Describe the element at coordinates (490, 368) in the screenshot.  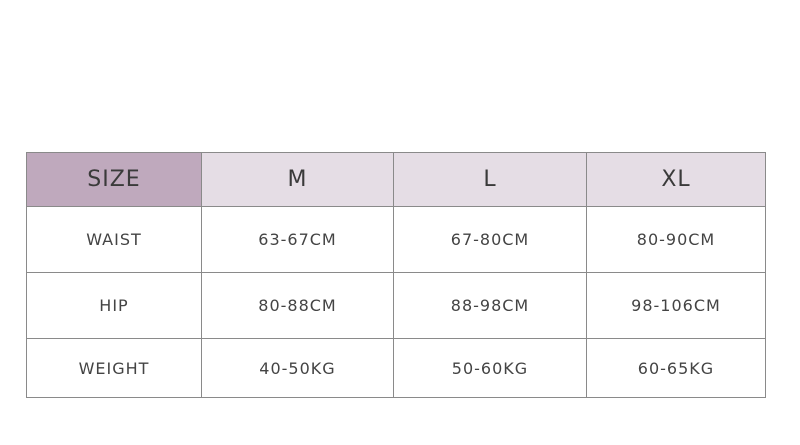
I see `cell: 50-60KG` at that location.